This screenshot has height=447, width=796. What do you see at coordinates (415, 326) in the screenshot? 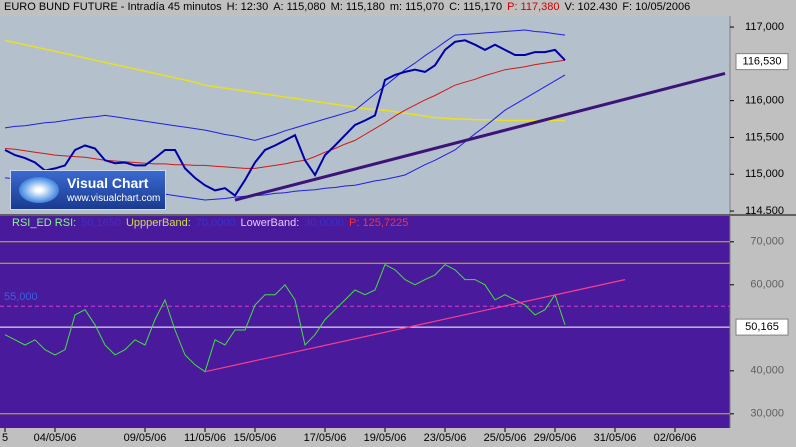
I see `trend-line` at bounding box center [415, 326].